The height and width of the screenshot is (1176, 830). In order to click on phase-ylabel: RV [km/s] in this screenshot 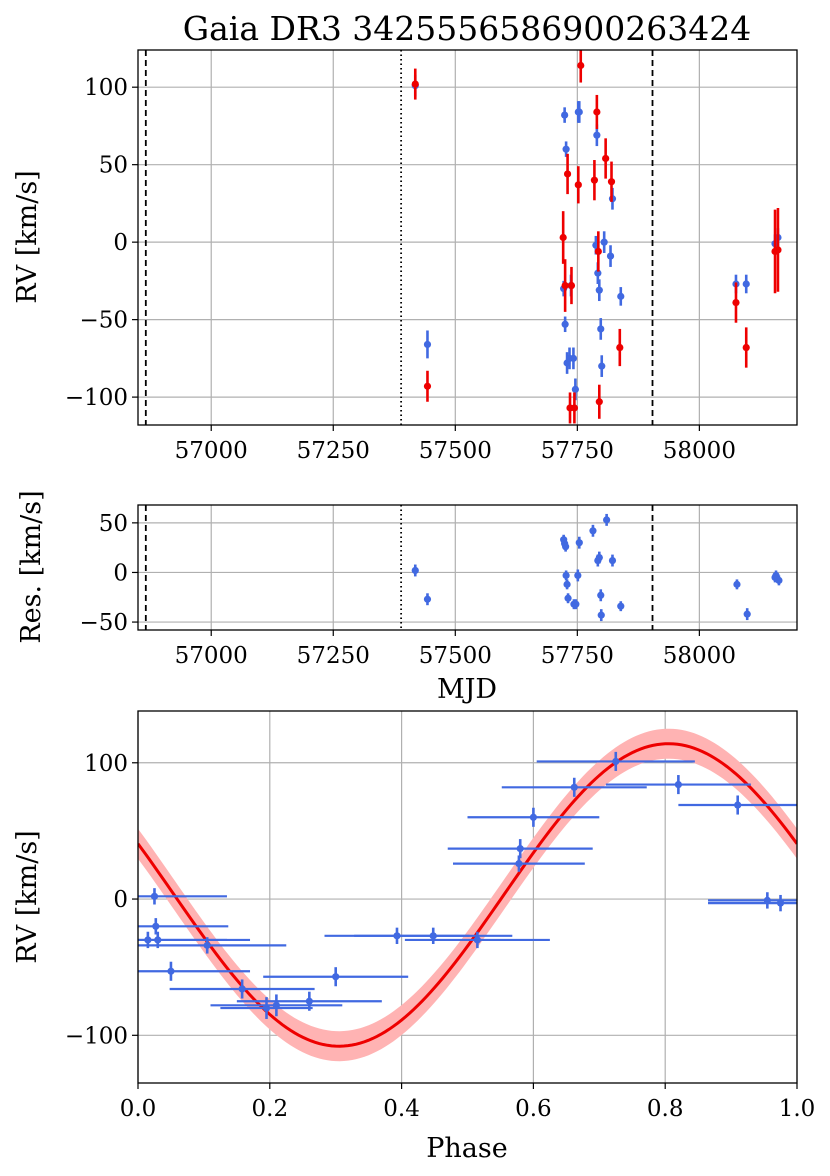, I will do `click(27, 896)`.